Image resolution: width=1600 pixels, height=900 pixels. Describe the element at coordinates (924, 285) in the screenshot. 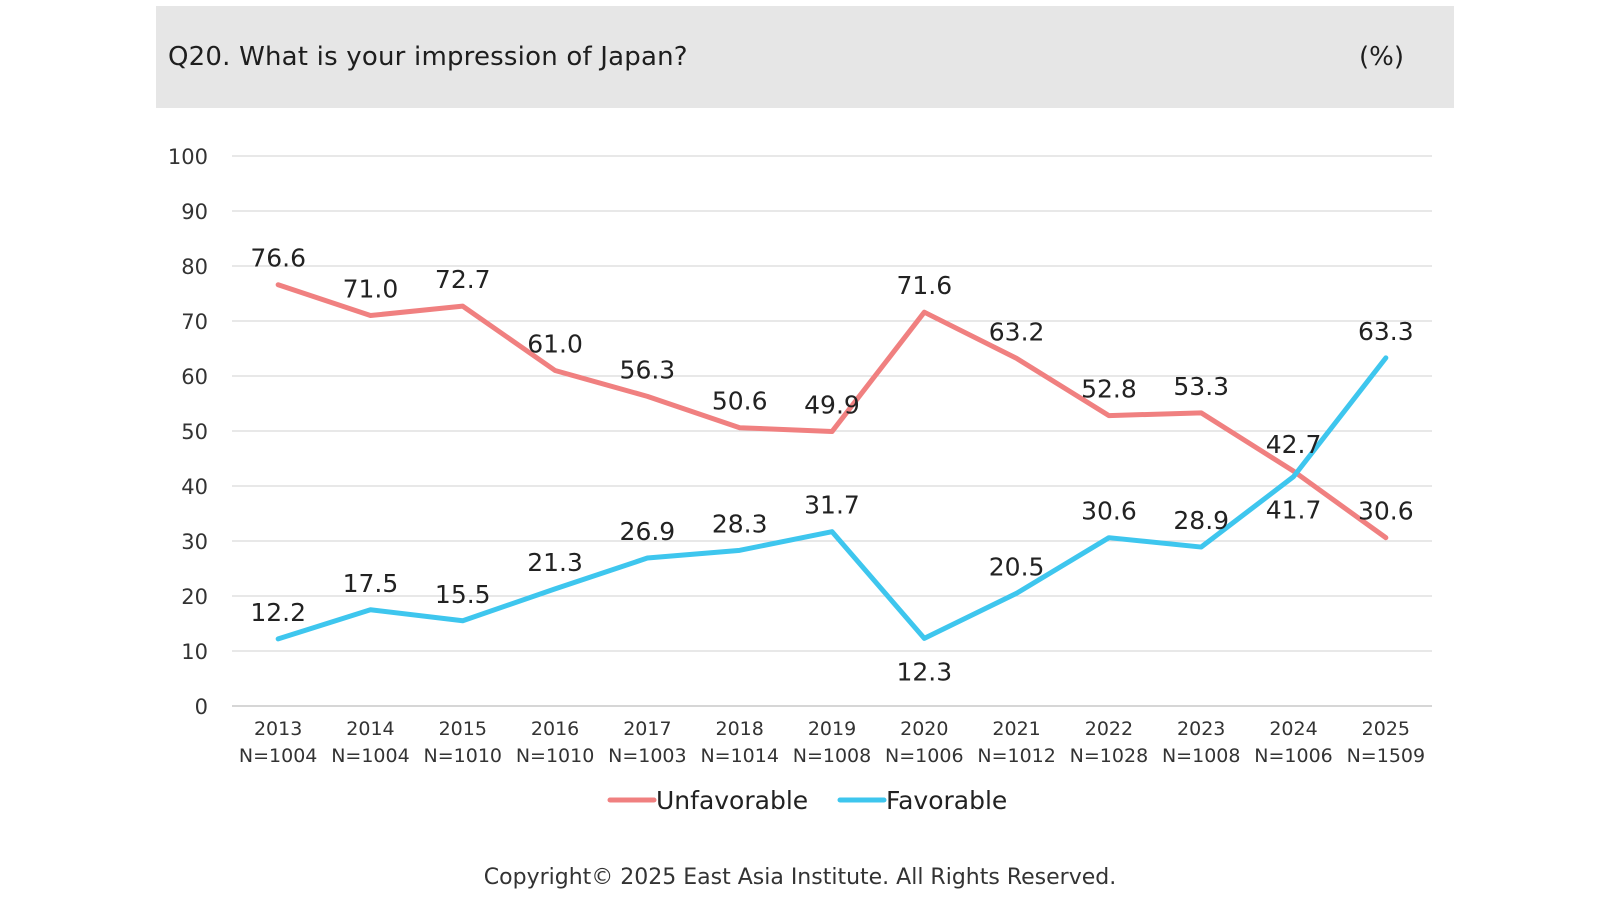

I see `data-label-unfavorable: 71.6` at that location.